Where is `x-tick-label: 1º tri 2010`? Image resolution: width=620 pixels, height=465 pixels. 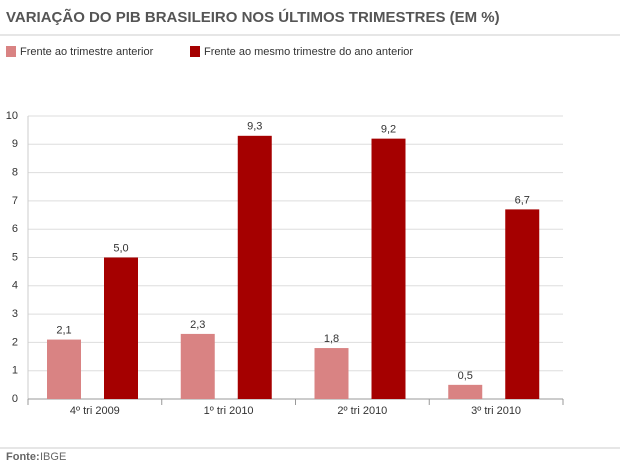 x-tick-label: 1º tri 2010 is located at coordinates (229, 411).